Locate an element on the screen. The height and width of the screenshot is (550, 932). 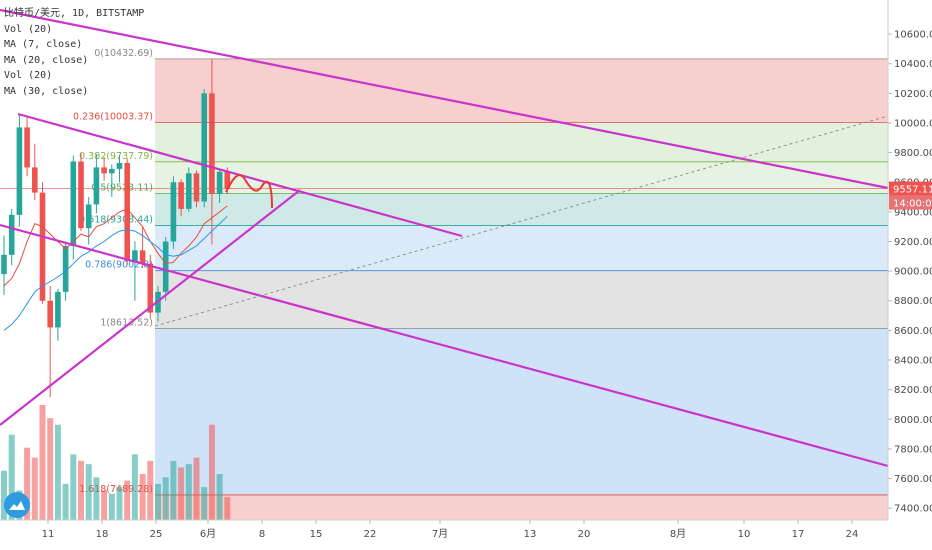
price-axis-bg is located at coordinates (910, 275).